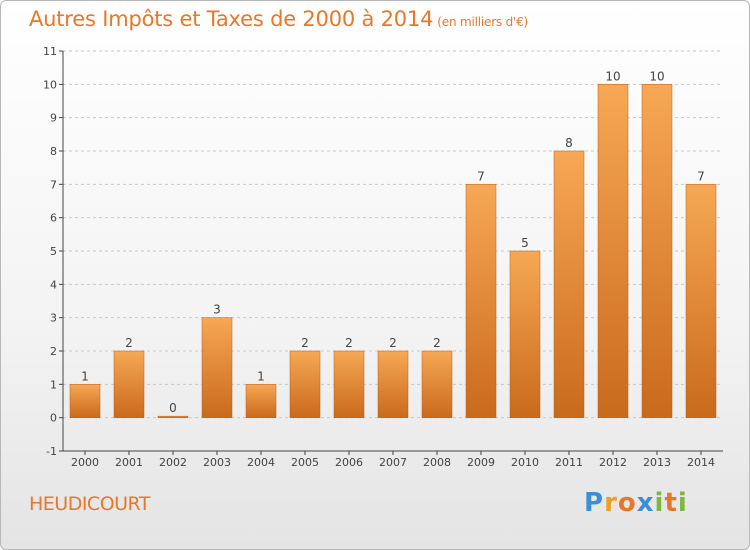 This screenshot has height=550, width=750. I want to click on logo-letter: o, so click(627, 503).